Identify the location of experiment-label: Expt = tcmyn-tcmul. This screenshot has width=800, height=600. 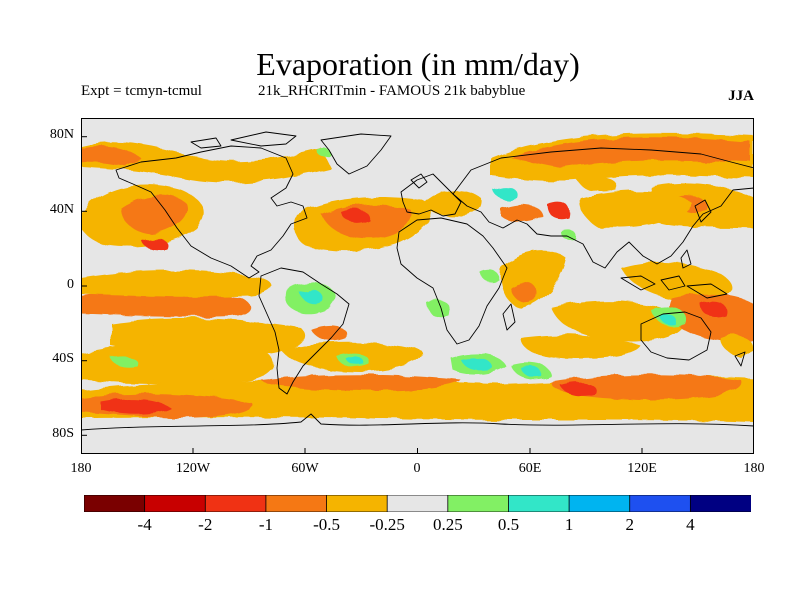
(141, 91).